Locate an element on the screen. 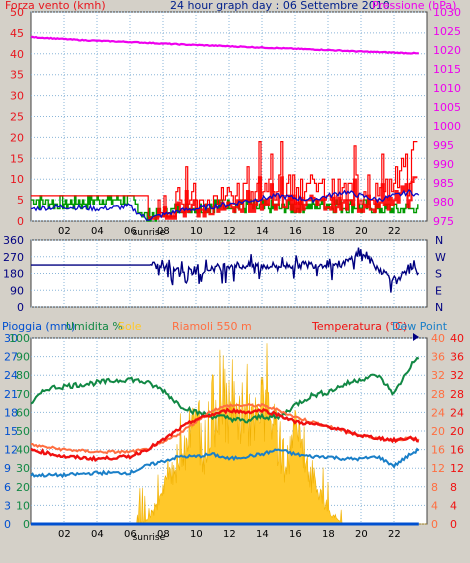  y-tick-label-direction: 360 is located at coordinates (13, 240).